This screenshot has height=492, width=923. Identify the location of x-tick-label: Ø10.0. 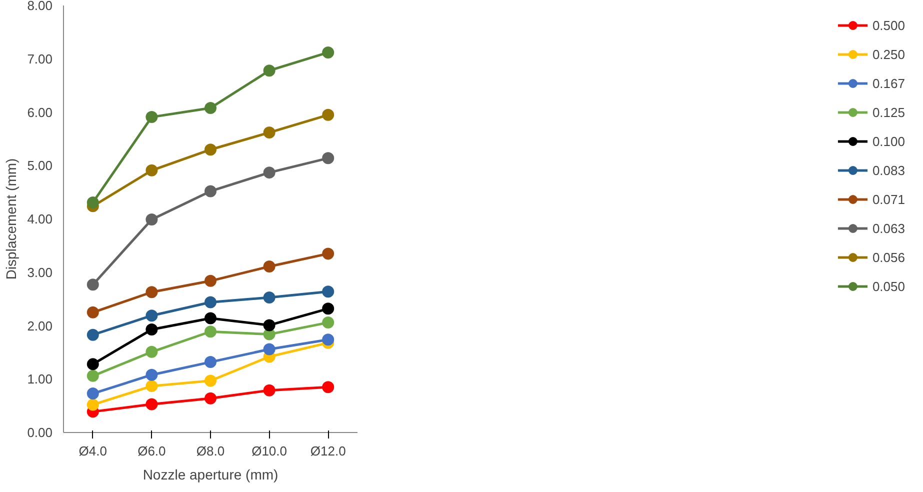
(270, 451).